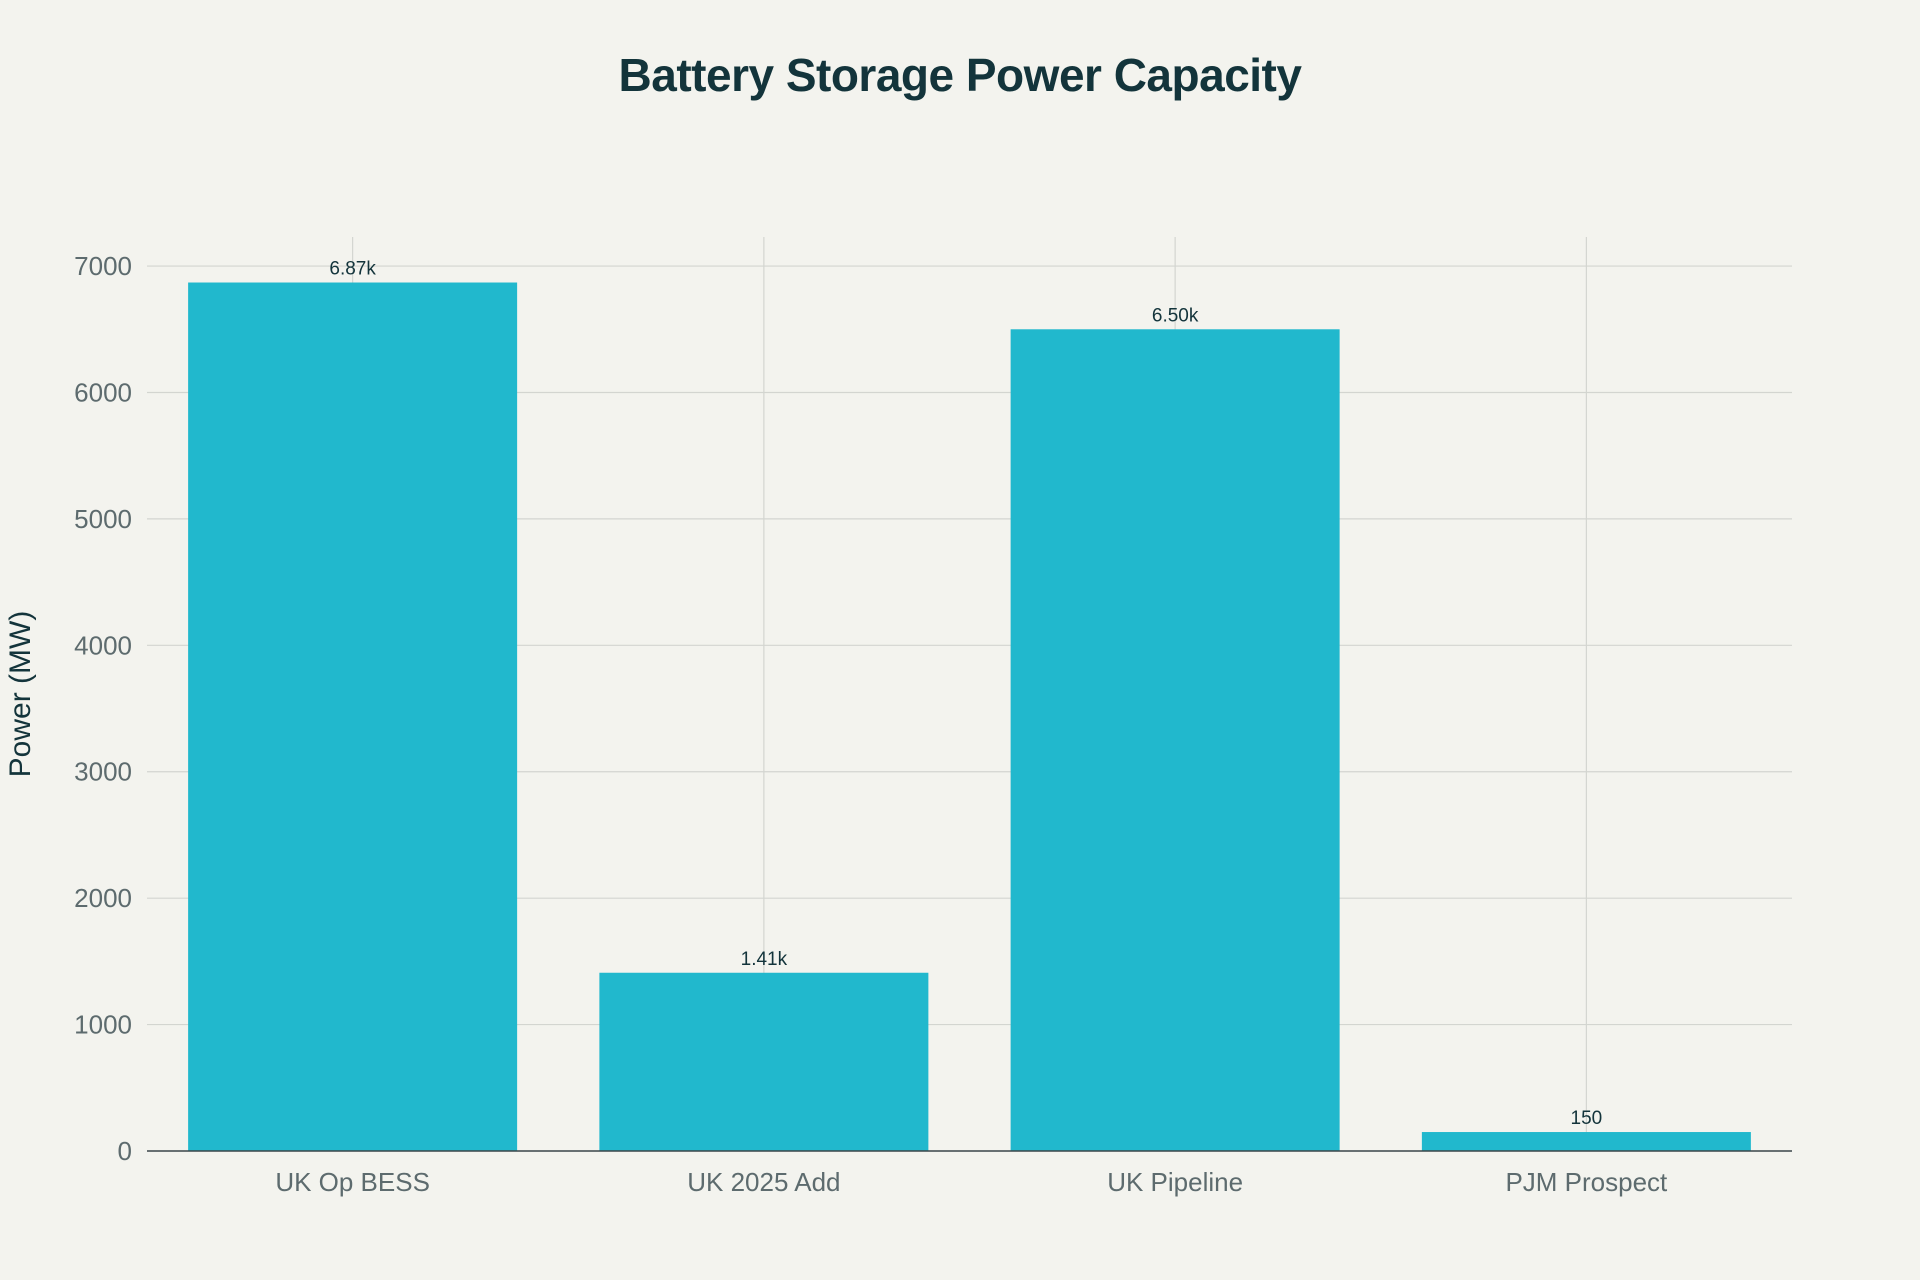  I want to click on x-tick-label: UK Op BESS, so click(352, 1182).